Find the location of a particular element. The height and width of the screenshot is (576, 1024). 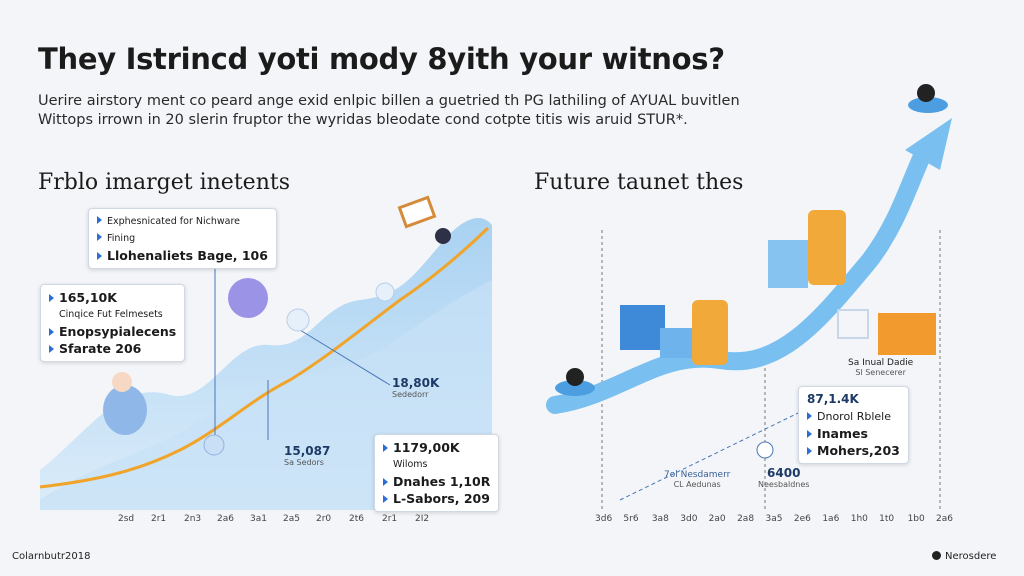

callout-line: Dnahes 1,10R is located at coordinates (436, 481).